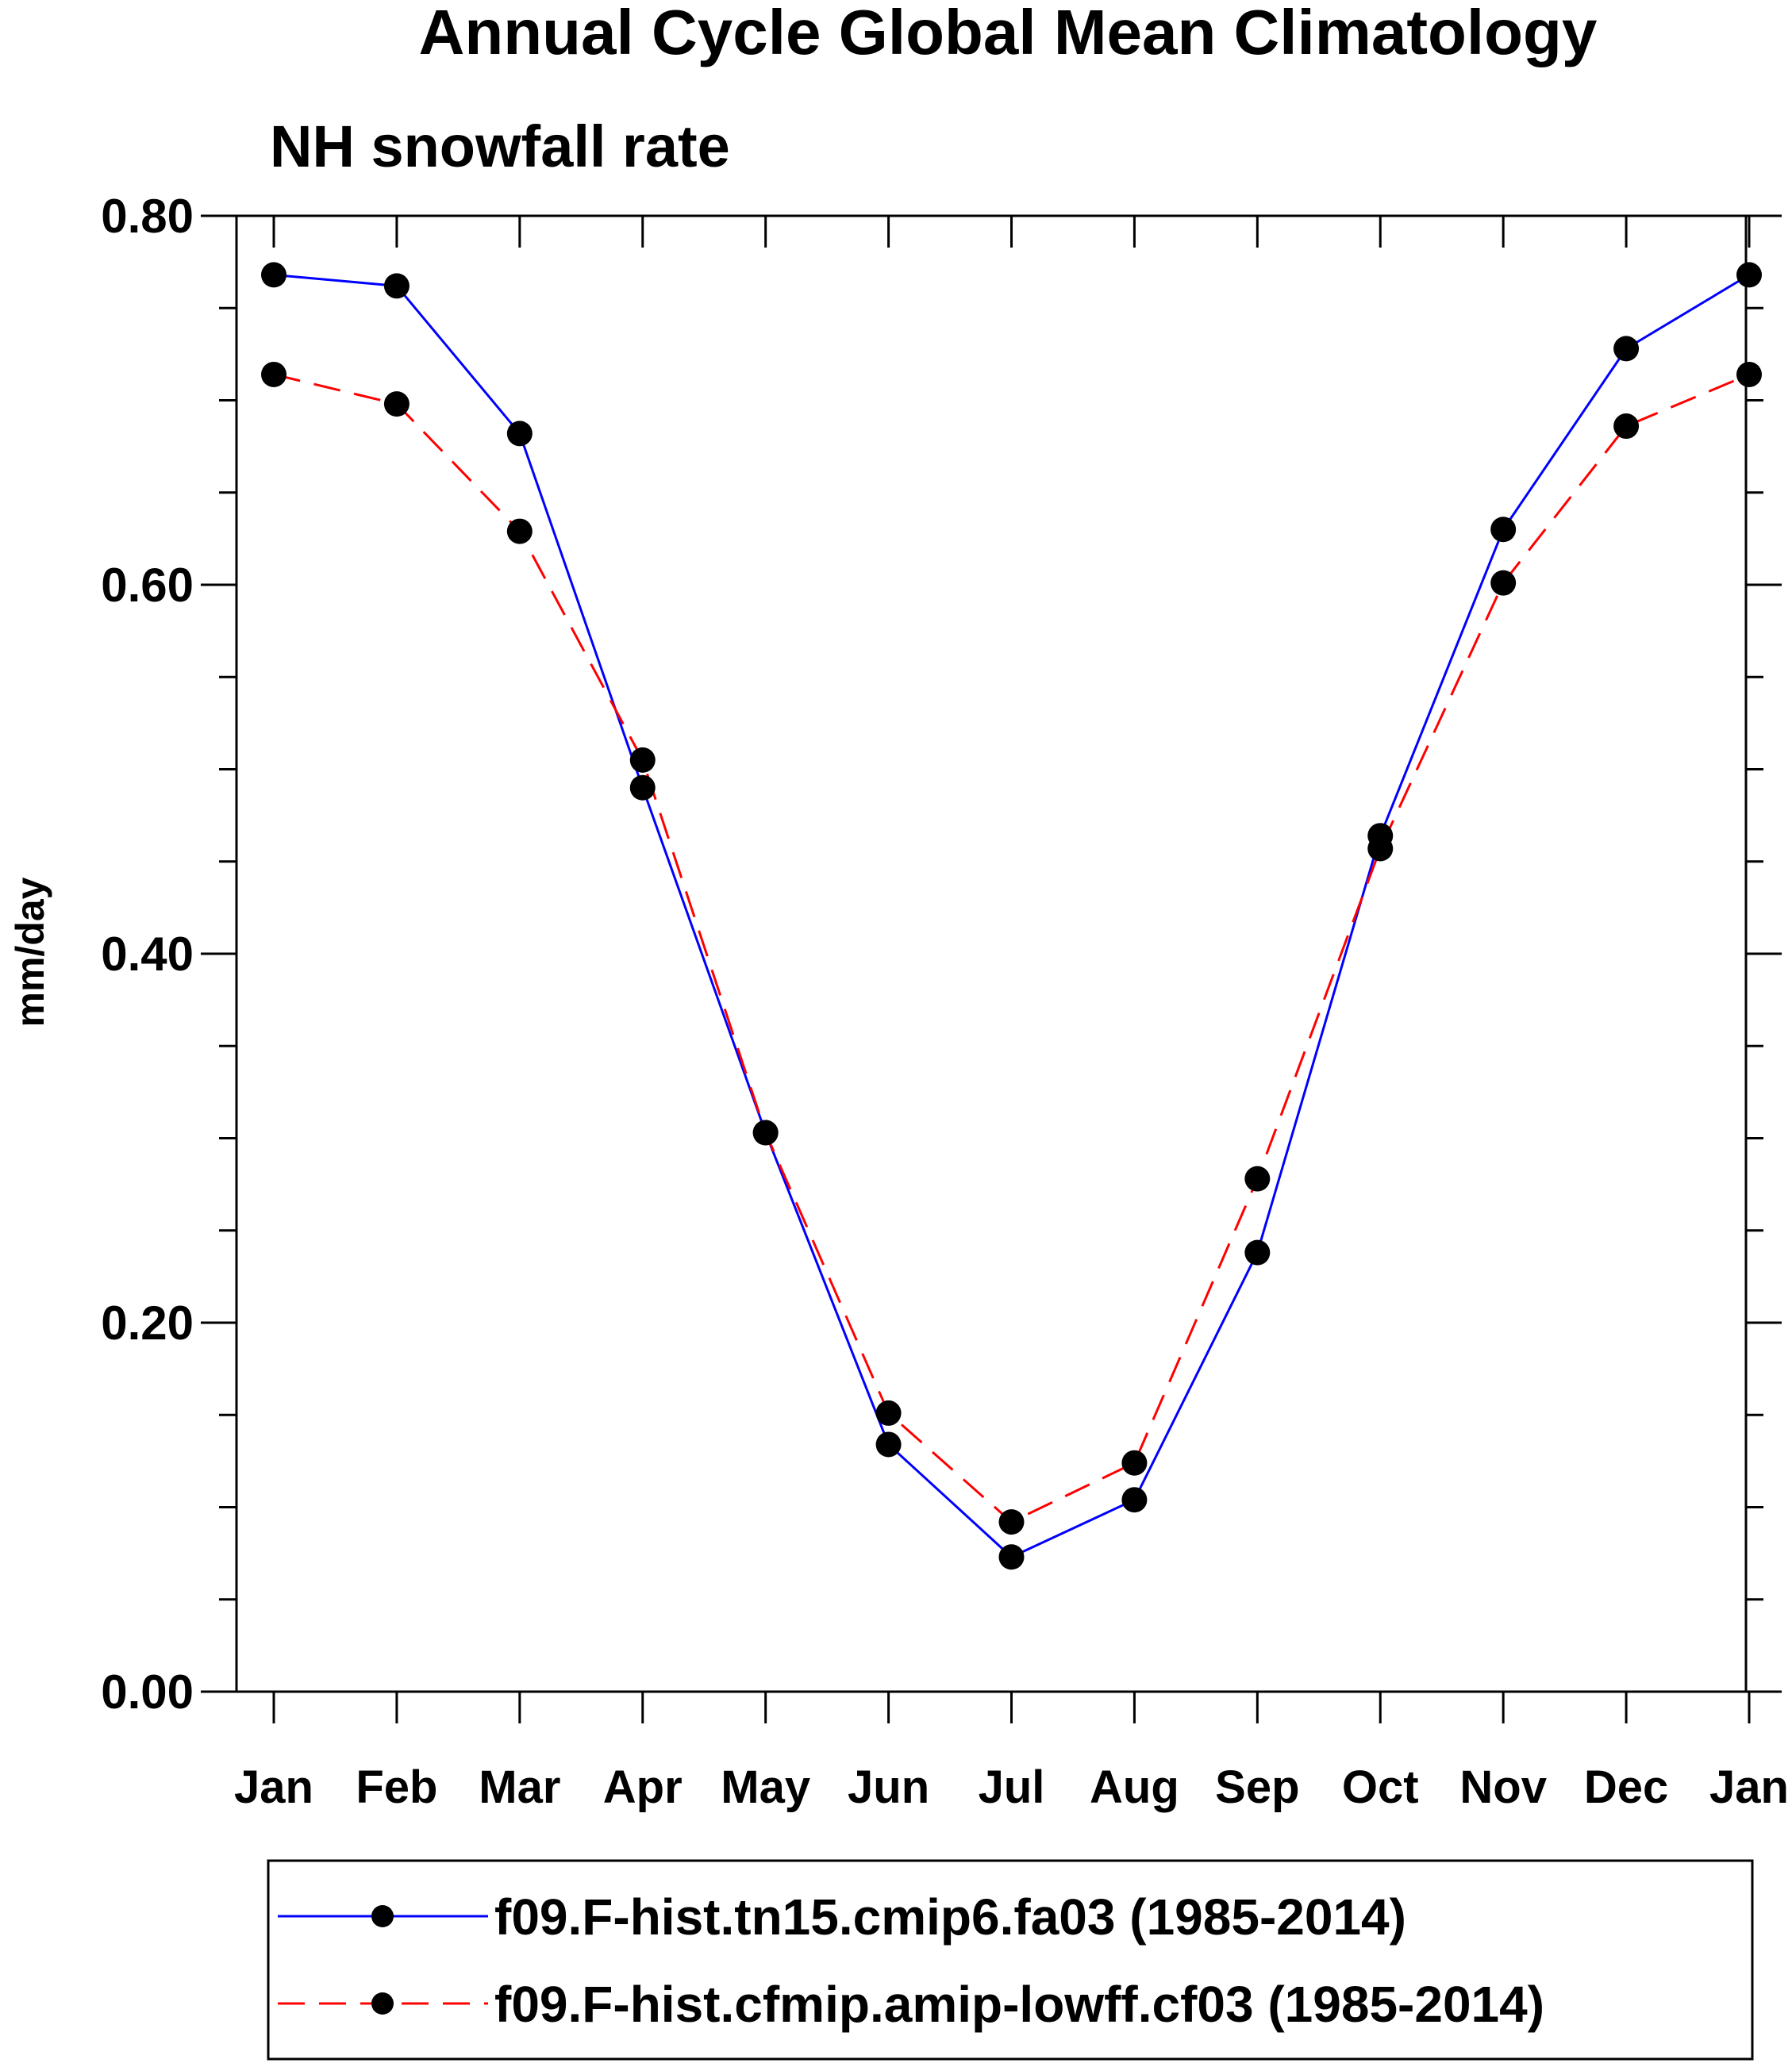  Describe the element at coordinates (30, 952) in the screenshot. I see `y-axis-label: mm/day` at that location.